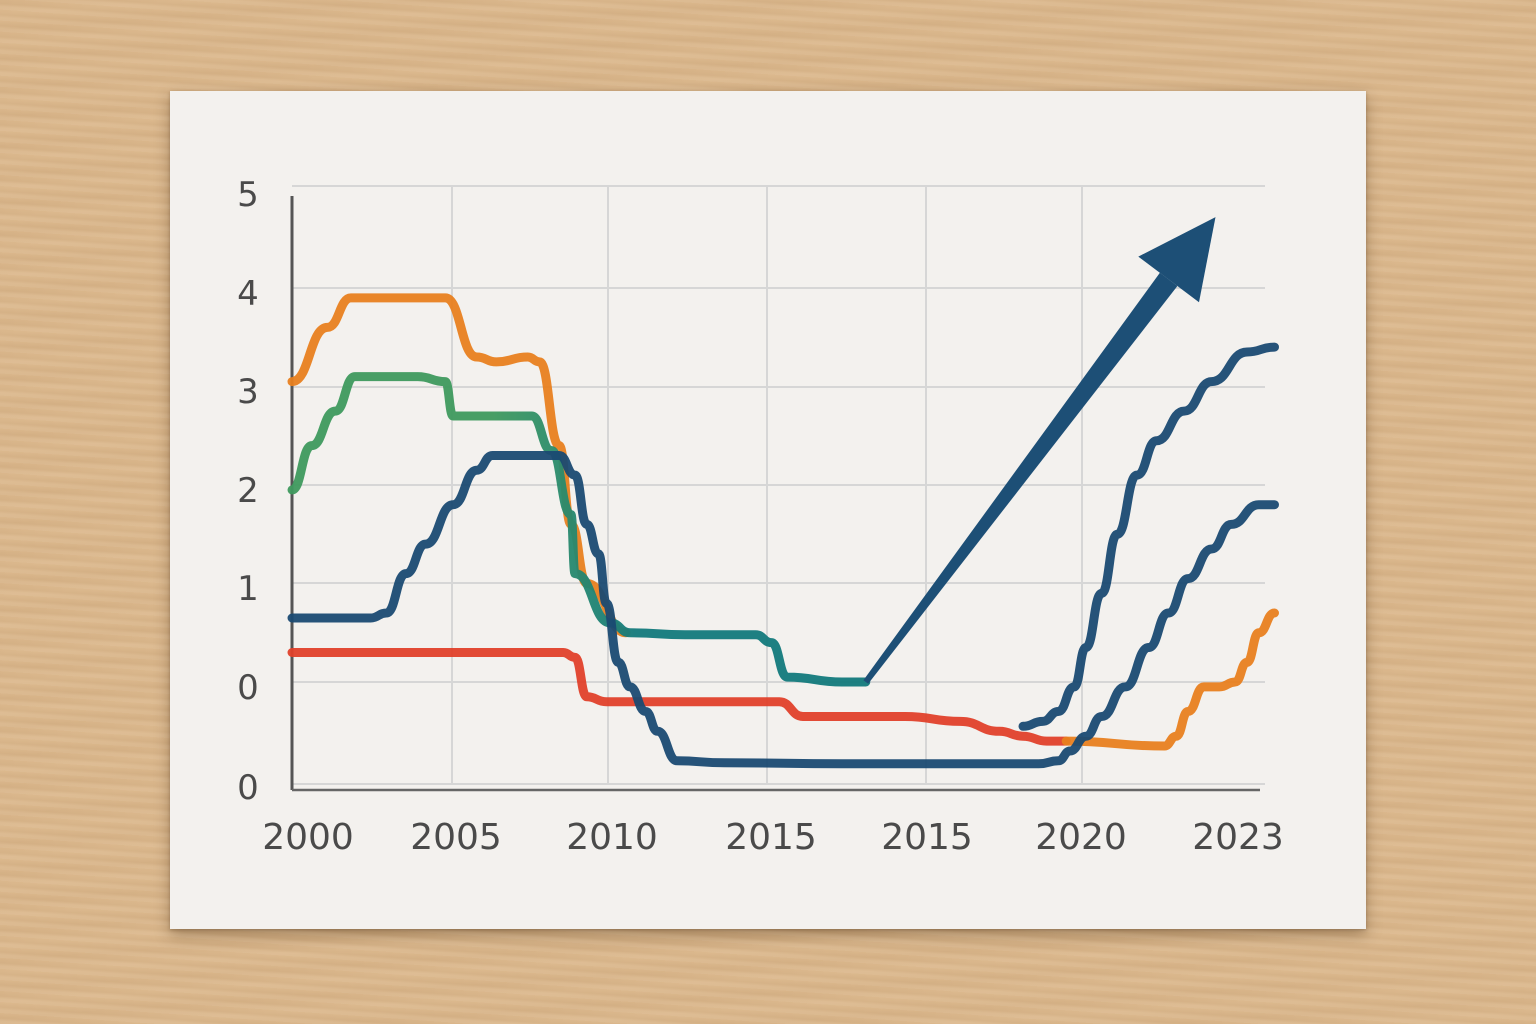  What do you see at coordinates (248, 788) in the screenshot?
I see `y-tick-label-6: 0` at bounding box center [248, 788].